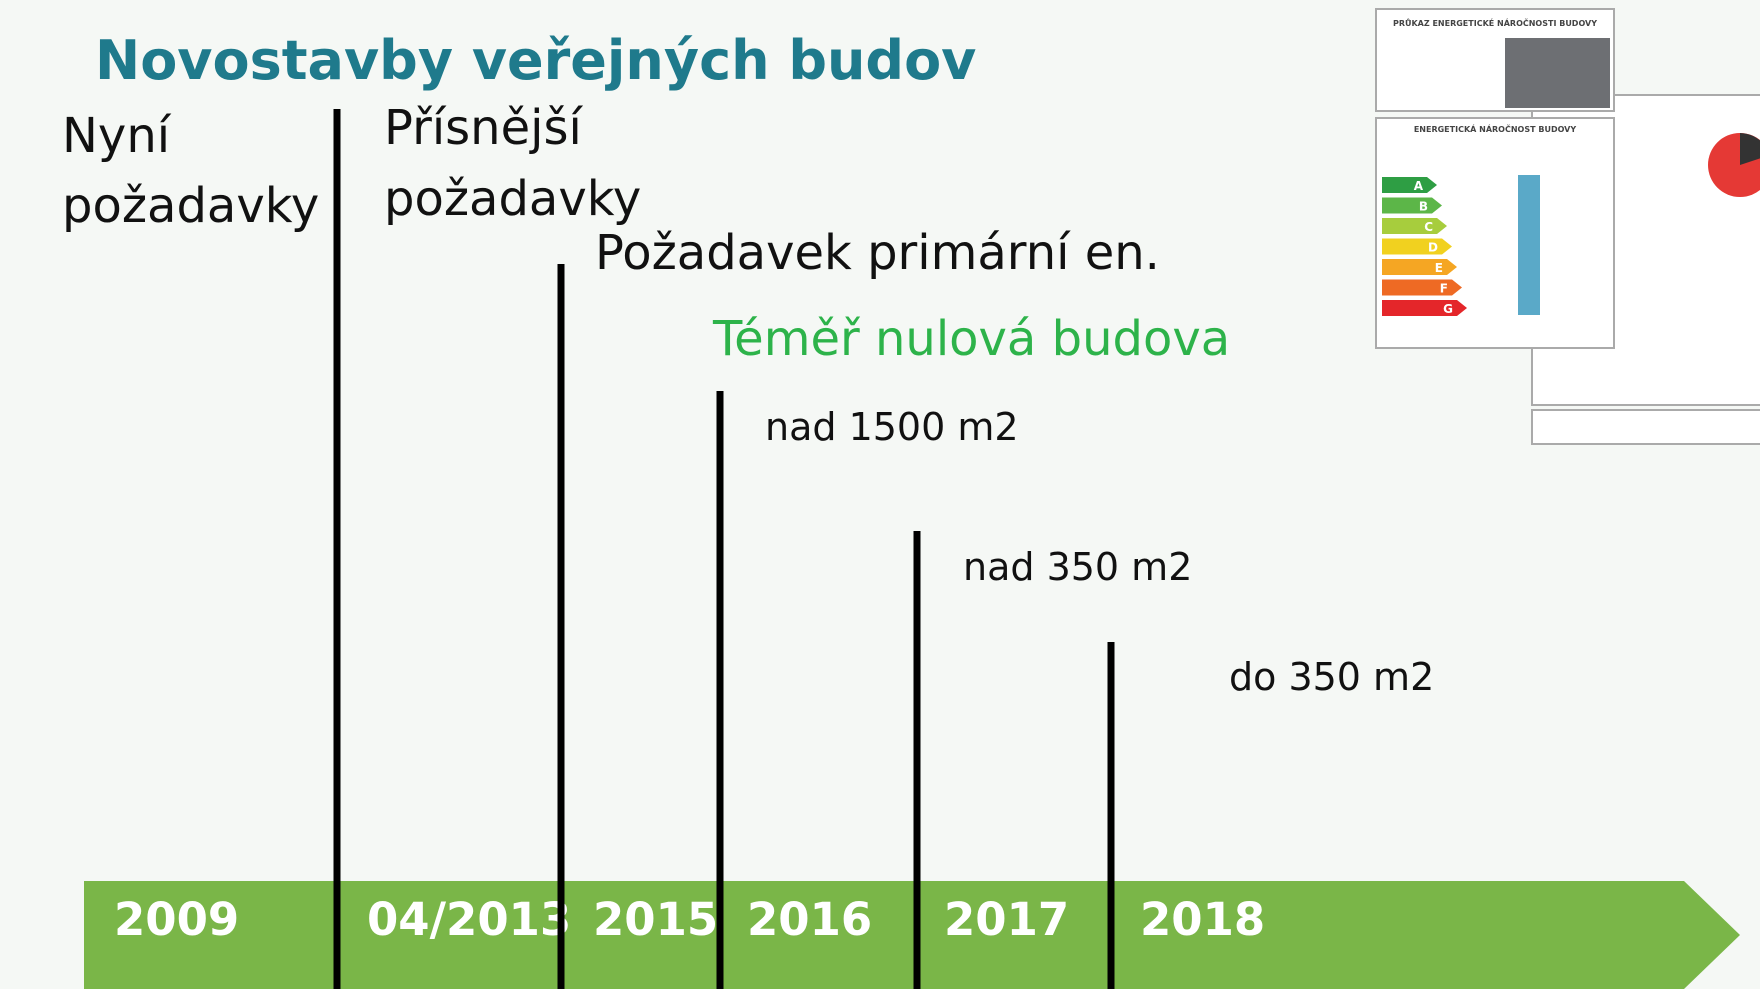  Describe the element at coordinates (1439, 268) in the screenshot. I see `class-letter: E` at that location.